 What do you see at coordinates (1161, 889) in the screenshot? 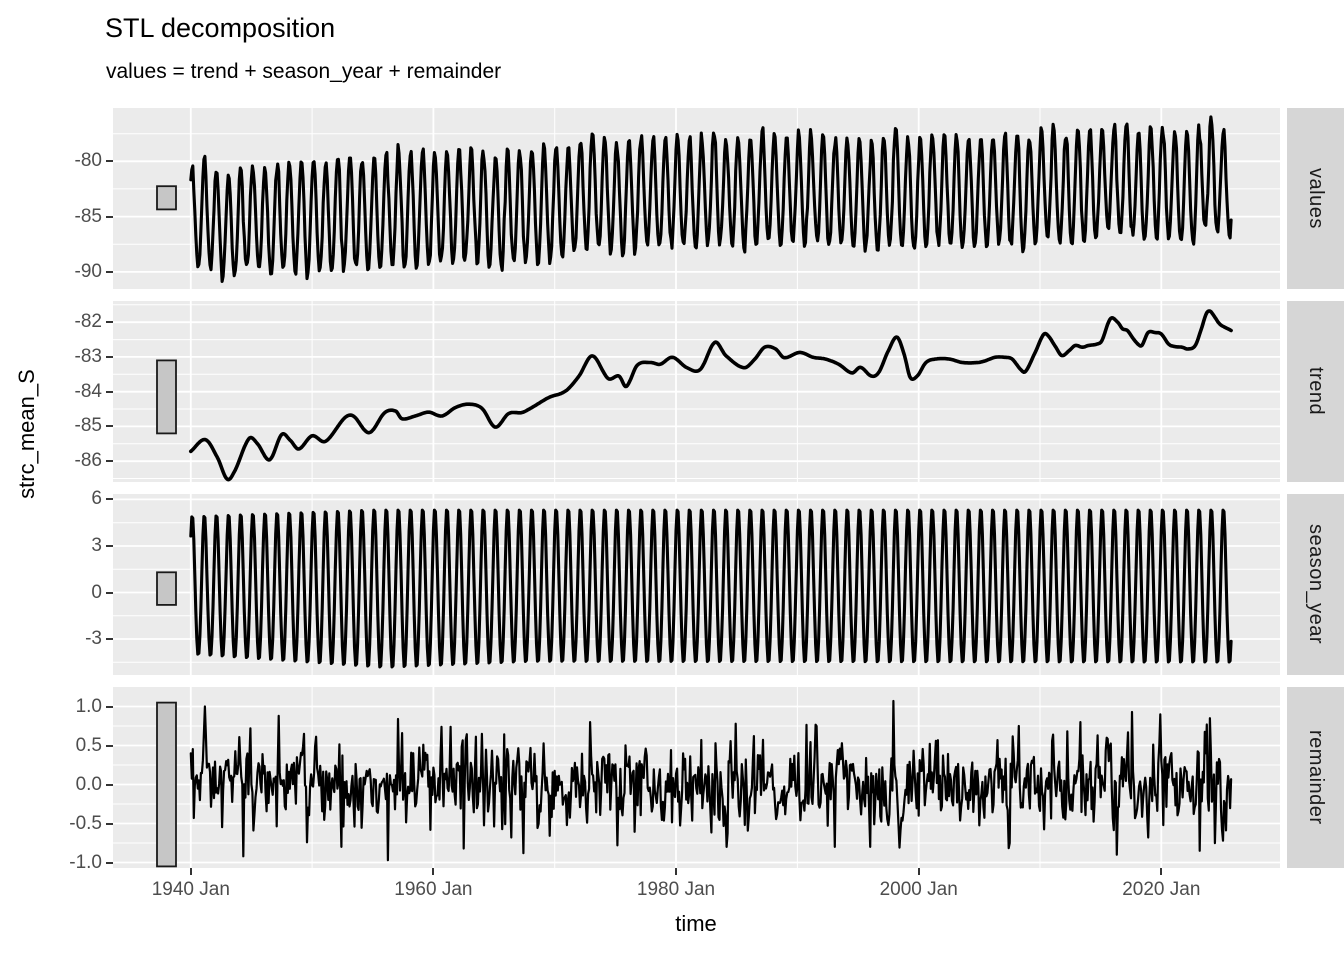
I see `x-tick-label: 2020 Jan` at bounding box center [1161, 889].